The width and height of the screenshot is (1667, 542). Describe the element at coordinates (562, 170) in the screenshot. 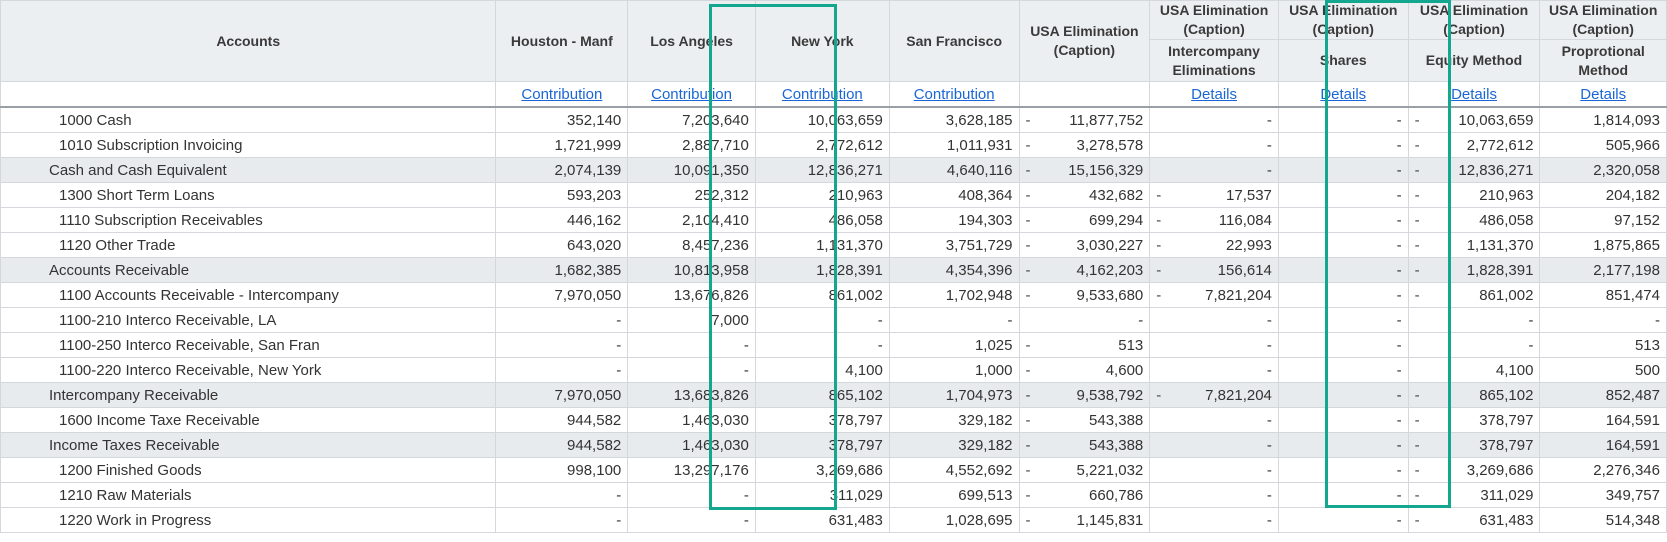

I see `cell-houston: 2,074,139` at that location.